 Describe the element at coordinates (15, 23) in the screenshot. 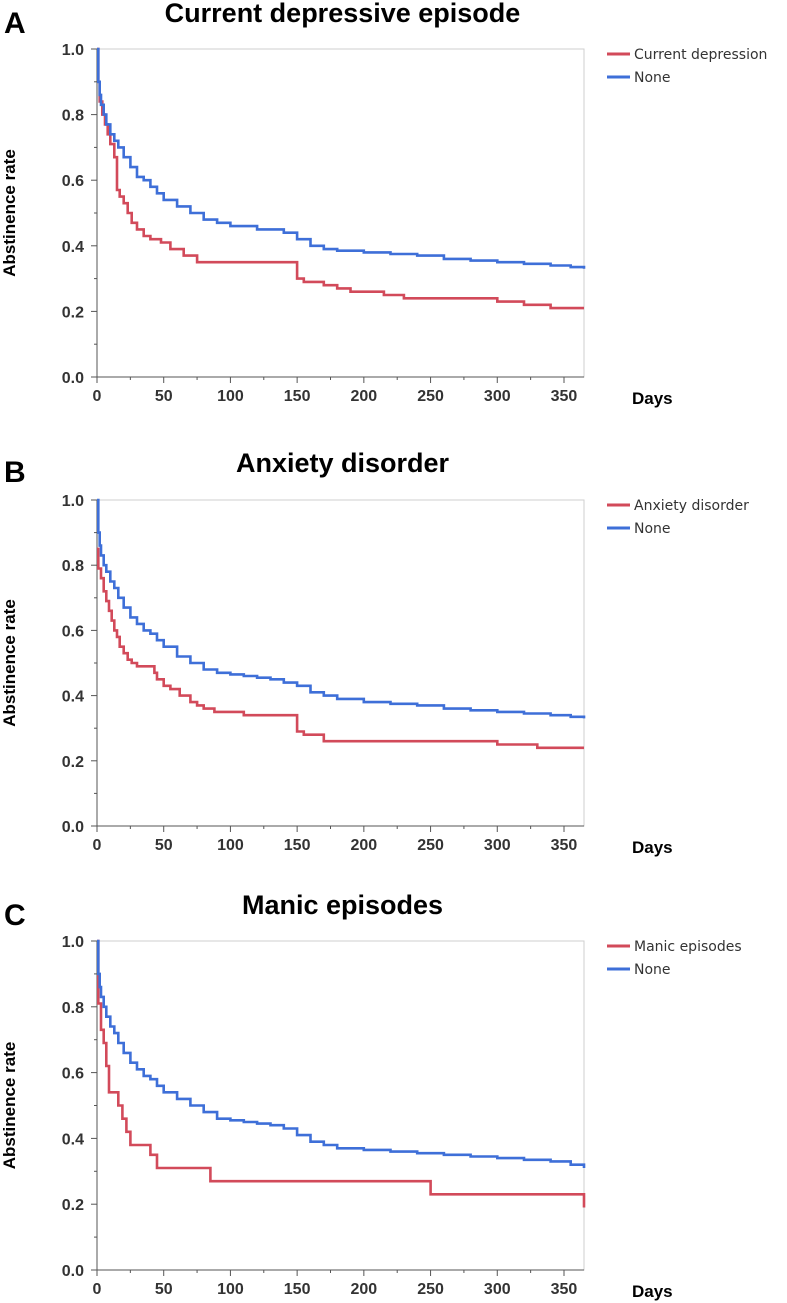

I see `panel-letter: A` at that location.